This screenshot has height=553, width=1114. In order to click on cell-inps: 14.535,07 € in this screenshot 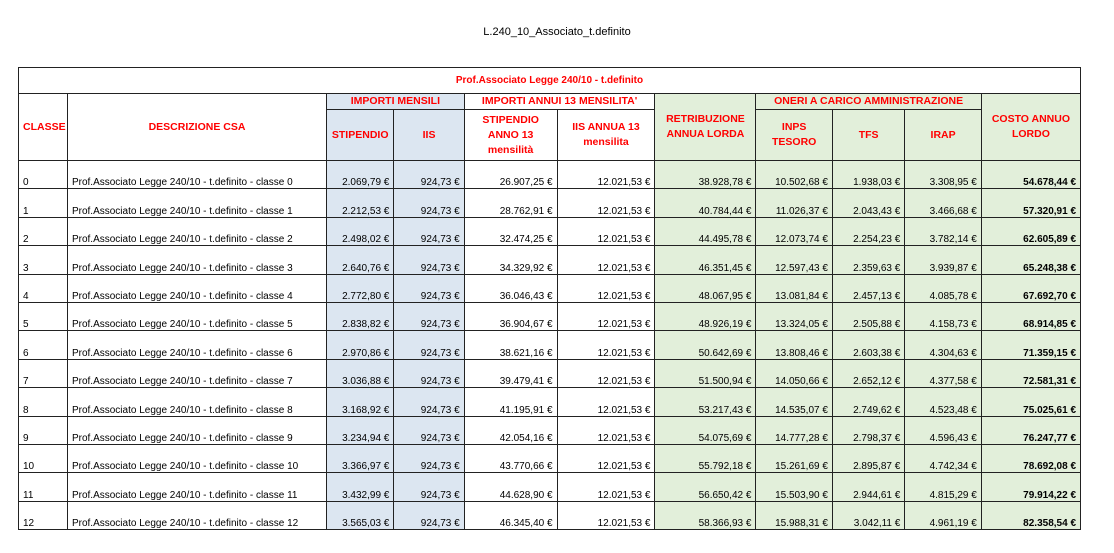, I will do `click(794, 402)`.